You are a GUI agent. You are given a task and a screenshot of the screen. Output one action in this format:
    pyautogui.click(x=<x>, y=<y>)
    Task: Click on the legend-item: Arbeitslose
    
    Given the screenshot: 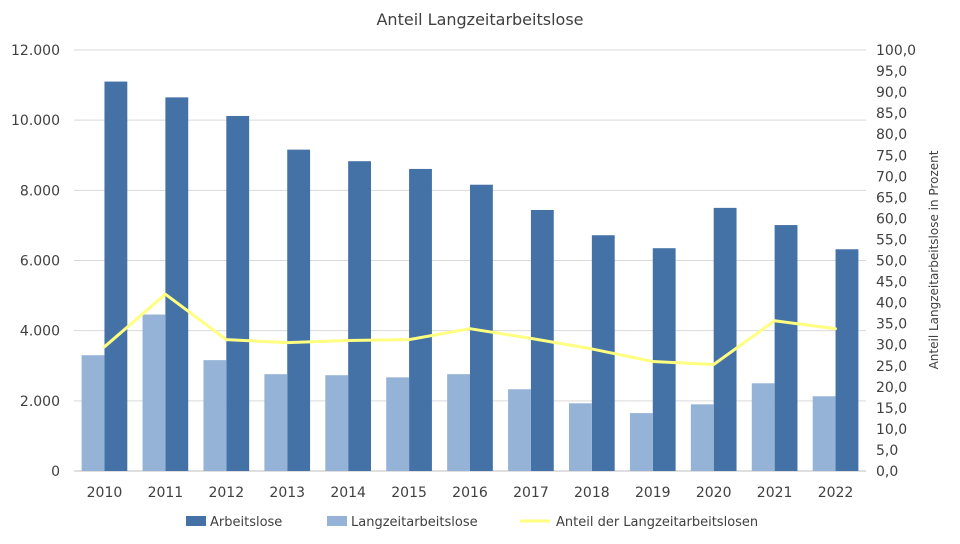 What is the action you would take?
    pyautogui.click(x=234, y=522)
    